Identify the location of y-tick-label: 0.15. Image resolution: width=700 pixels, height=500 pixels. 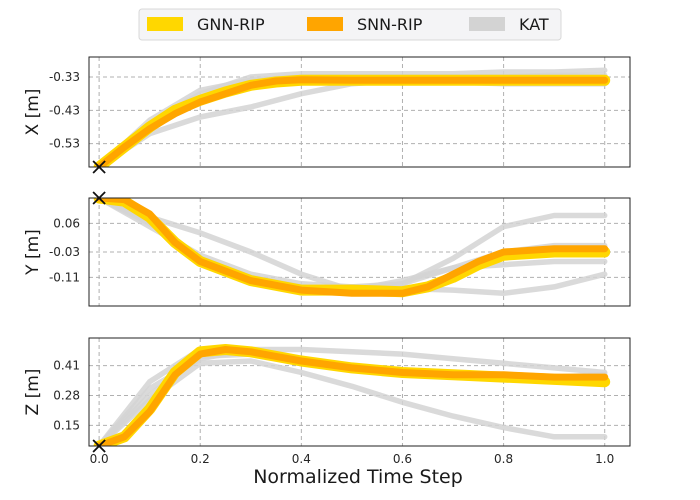
(66, 425).